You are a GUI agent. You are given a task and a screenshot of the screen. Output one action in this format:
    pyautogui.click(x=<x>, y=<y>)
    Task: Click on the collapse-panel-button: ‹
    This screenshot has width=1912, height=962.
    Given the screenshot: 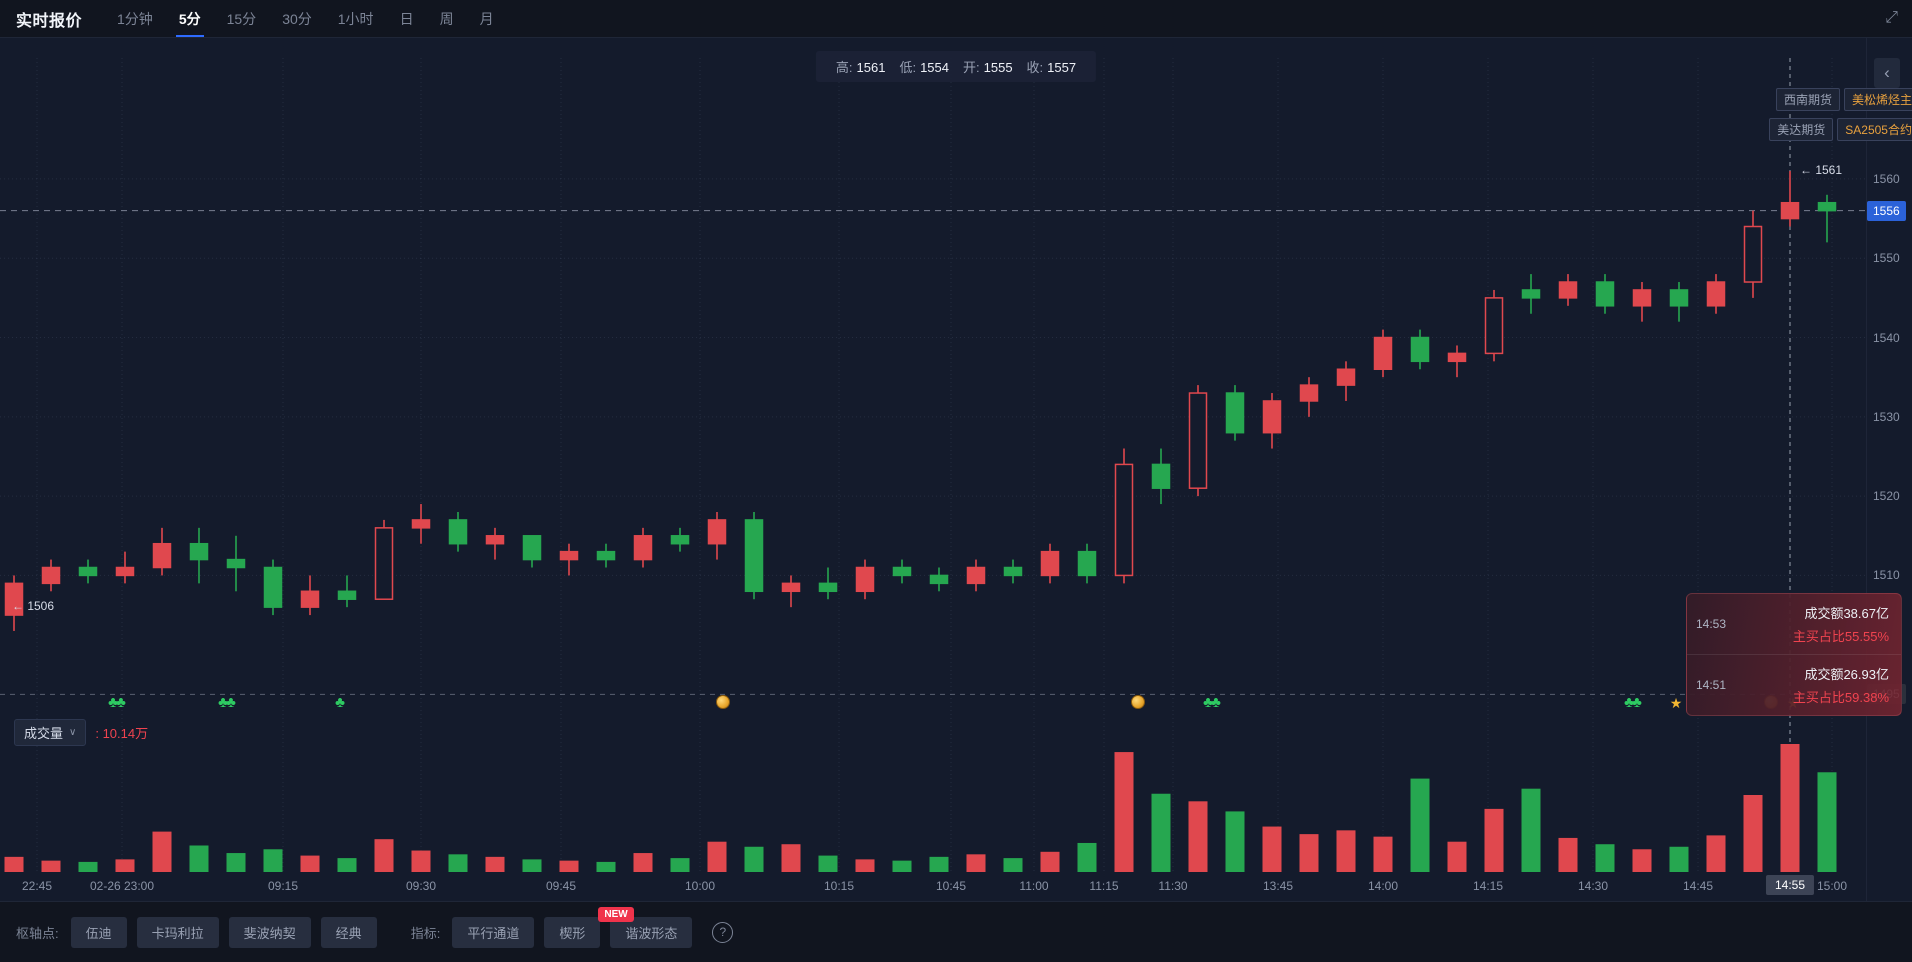 What is the action you would take?
    pyautogui.click(x=1887, y=73)
    